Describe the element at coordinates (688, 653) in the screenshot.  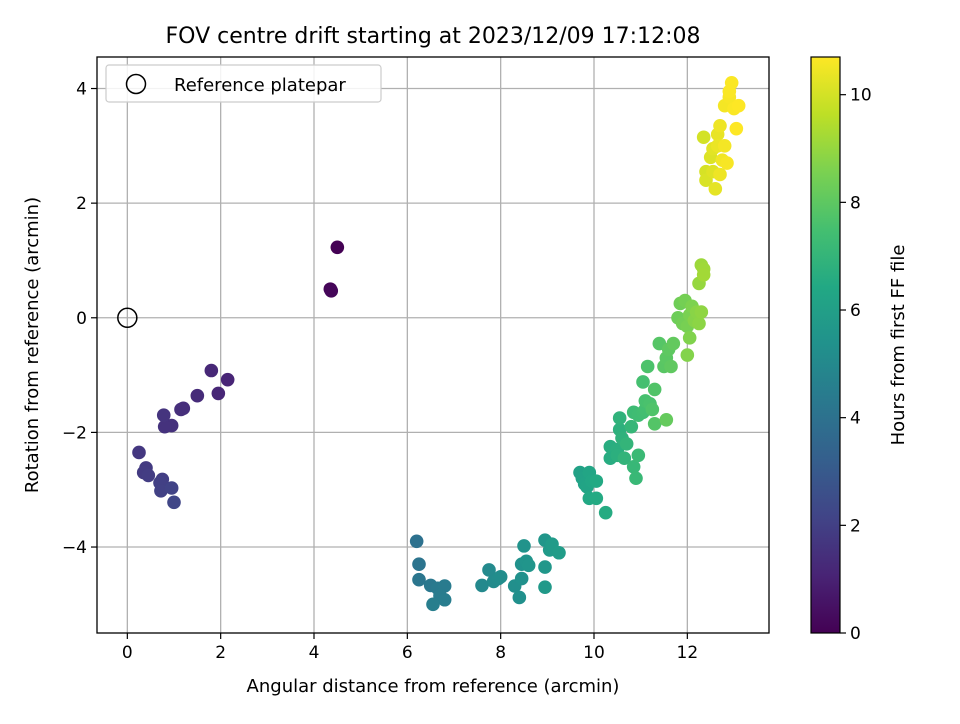
I see `x-tick-label: 12` at that location.